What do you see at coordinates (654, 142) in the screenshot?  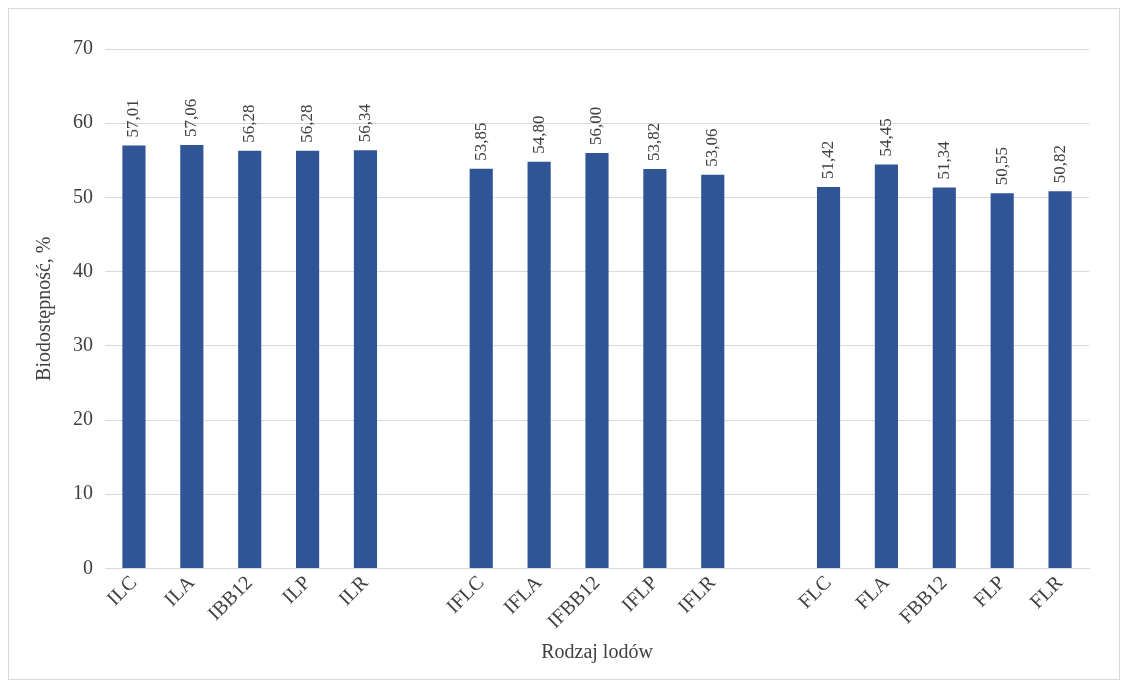 I see `data-label: 53,82` at bounding box center [654, 142].